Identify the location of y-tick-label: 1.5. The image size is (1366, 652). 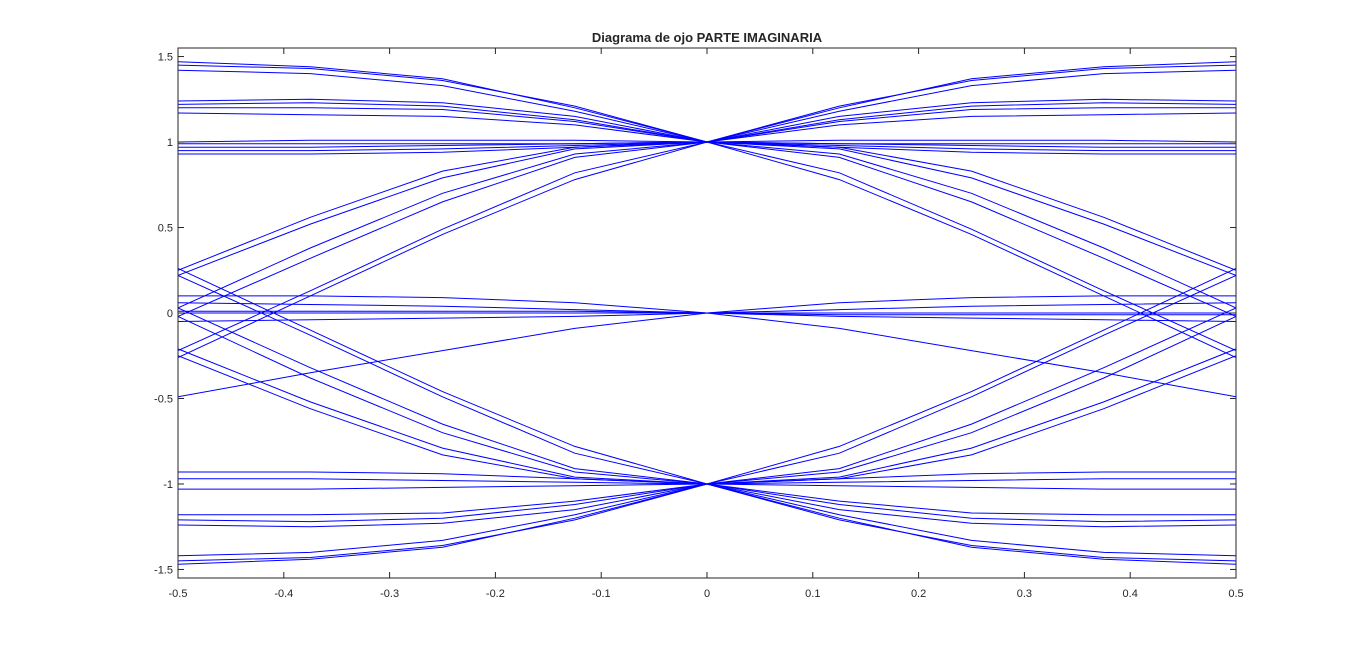
(165, 58).